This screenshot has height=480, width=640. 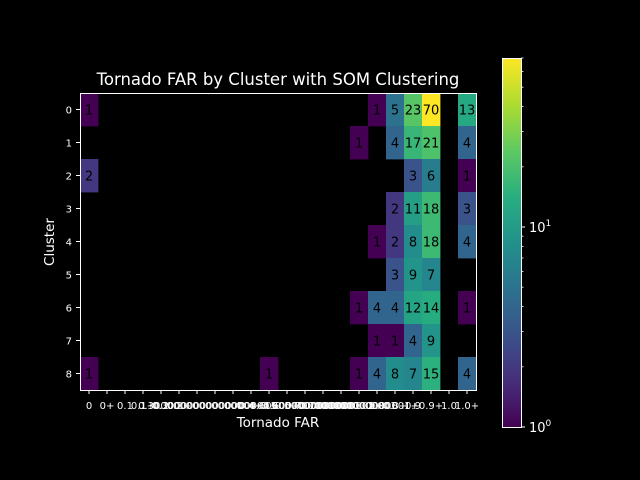 I want to click on y-tick-label: 8, so click(x=69, y=375).